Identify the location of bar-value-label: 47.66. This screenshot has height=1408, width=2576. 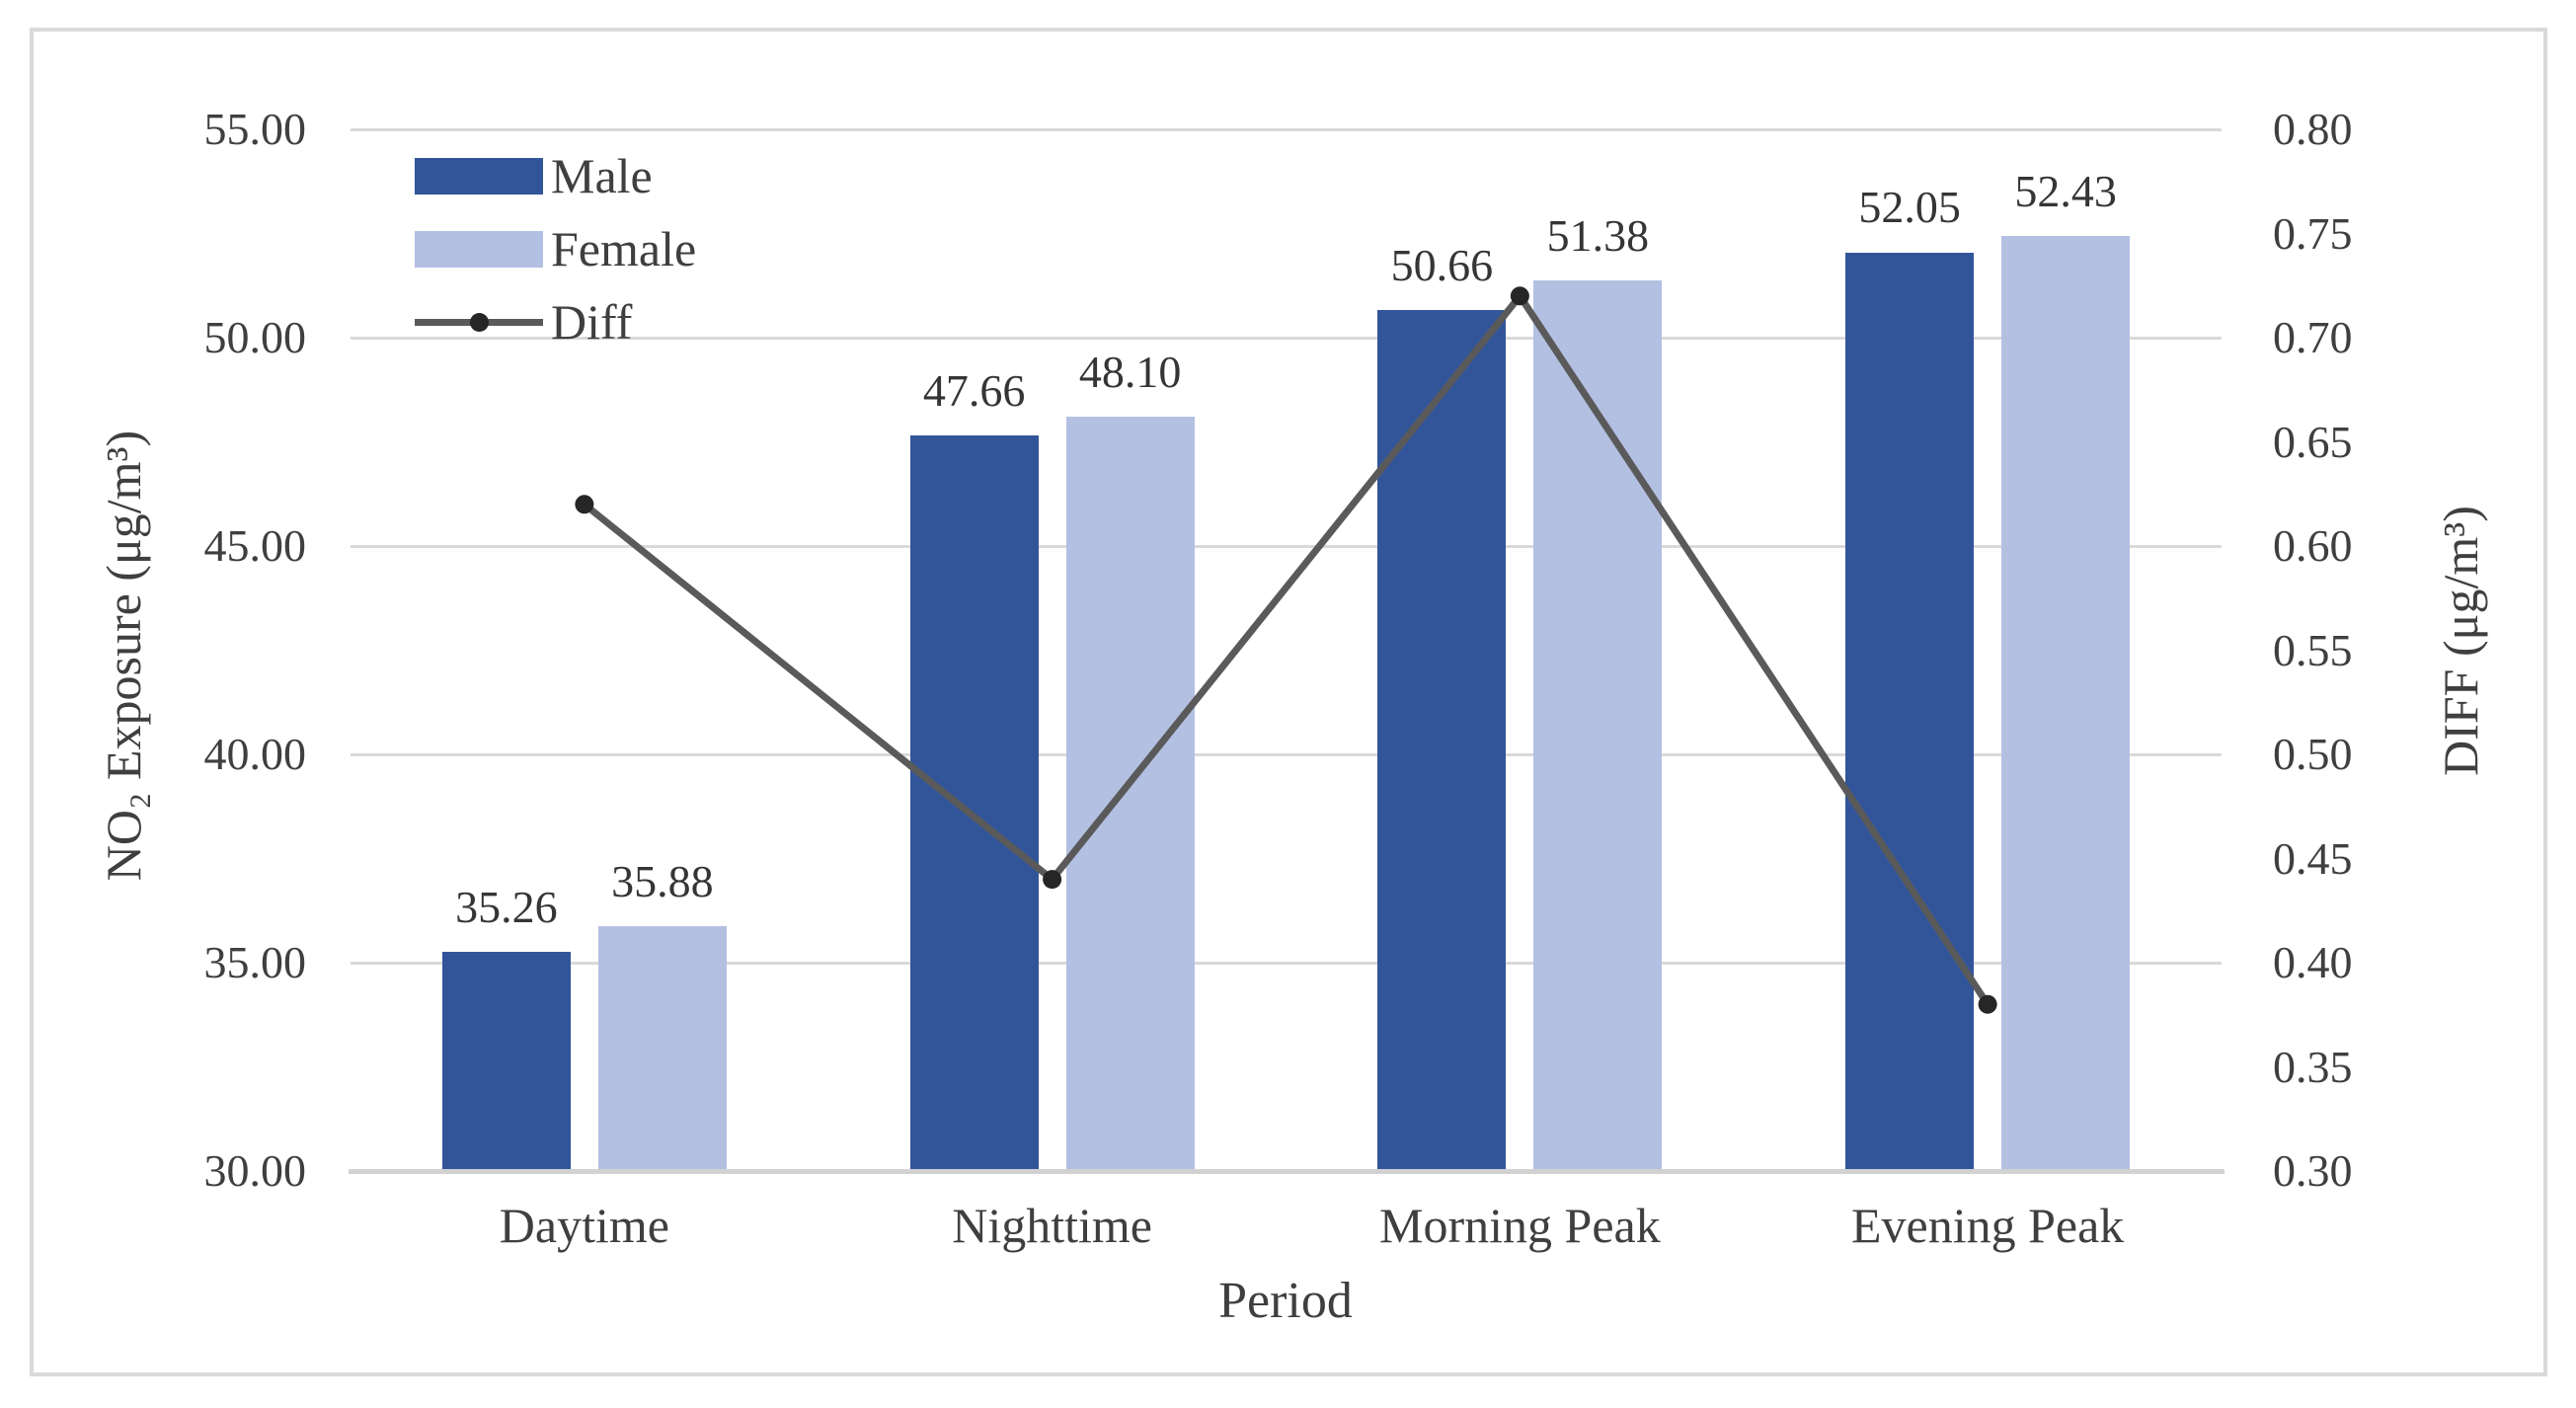
(974, 390).